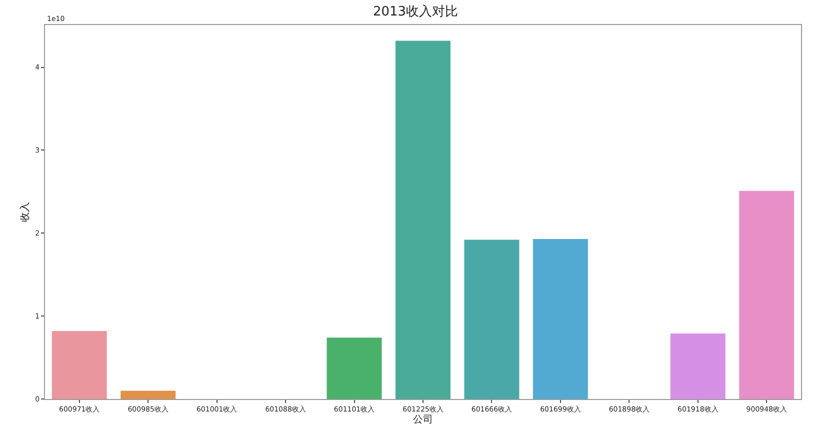  Describe the element at coordinates (415, 12) in the screenshot. I see `chart-title: 2013收入对比` at that location.